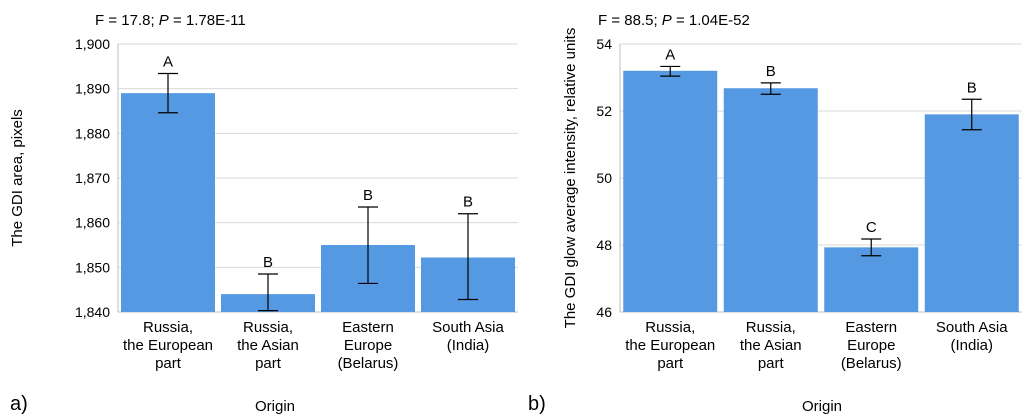  Describe the element at coordinates (92, 312) in the screenshot. I see `y-tick-label: 1,840` at that location.